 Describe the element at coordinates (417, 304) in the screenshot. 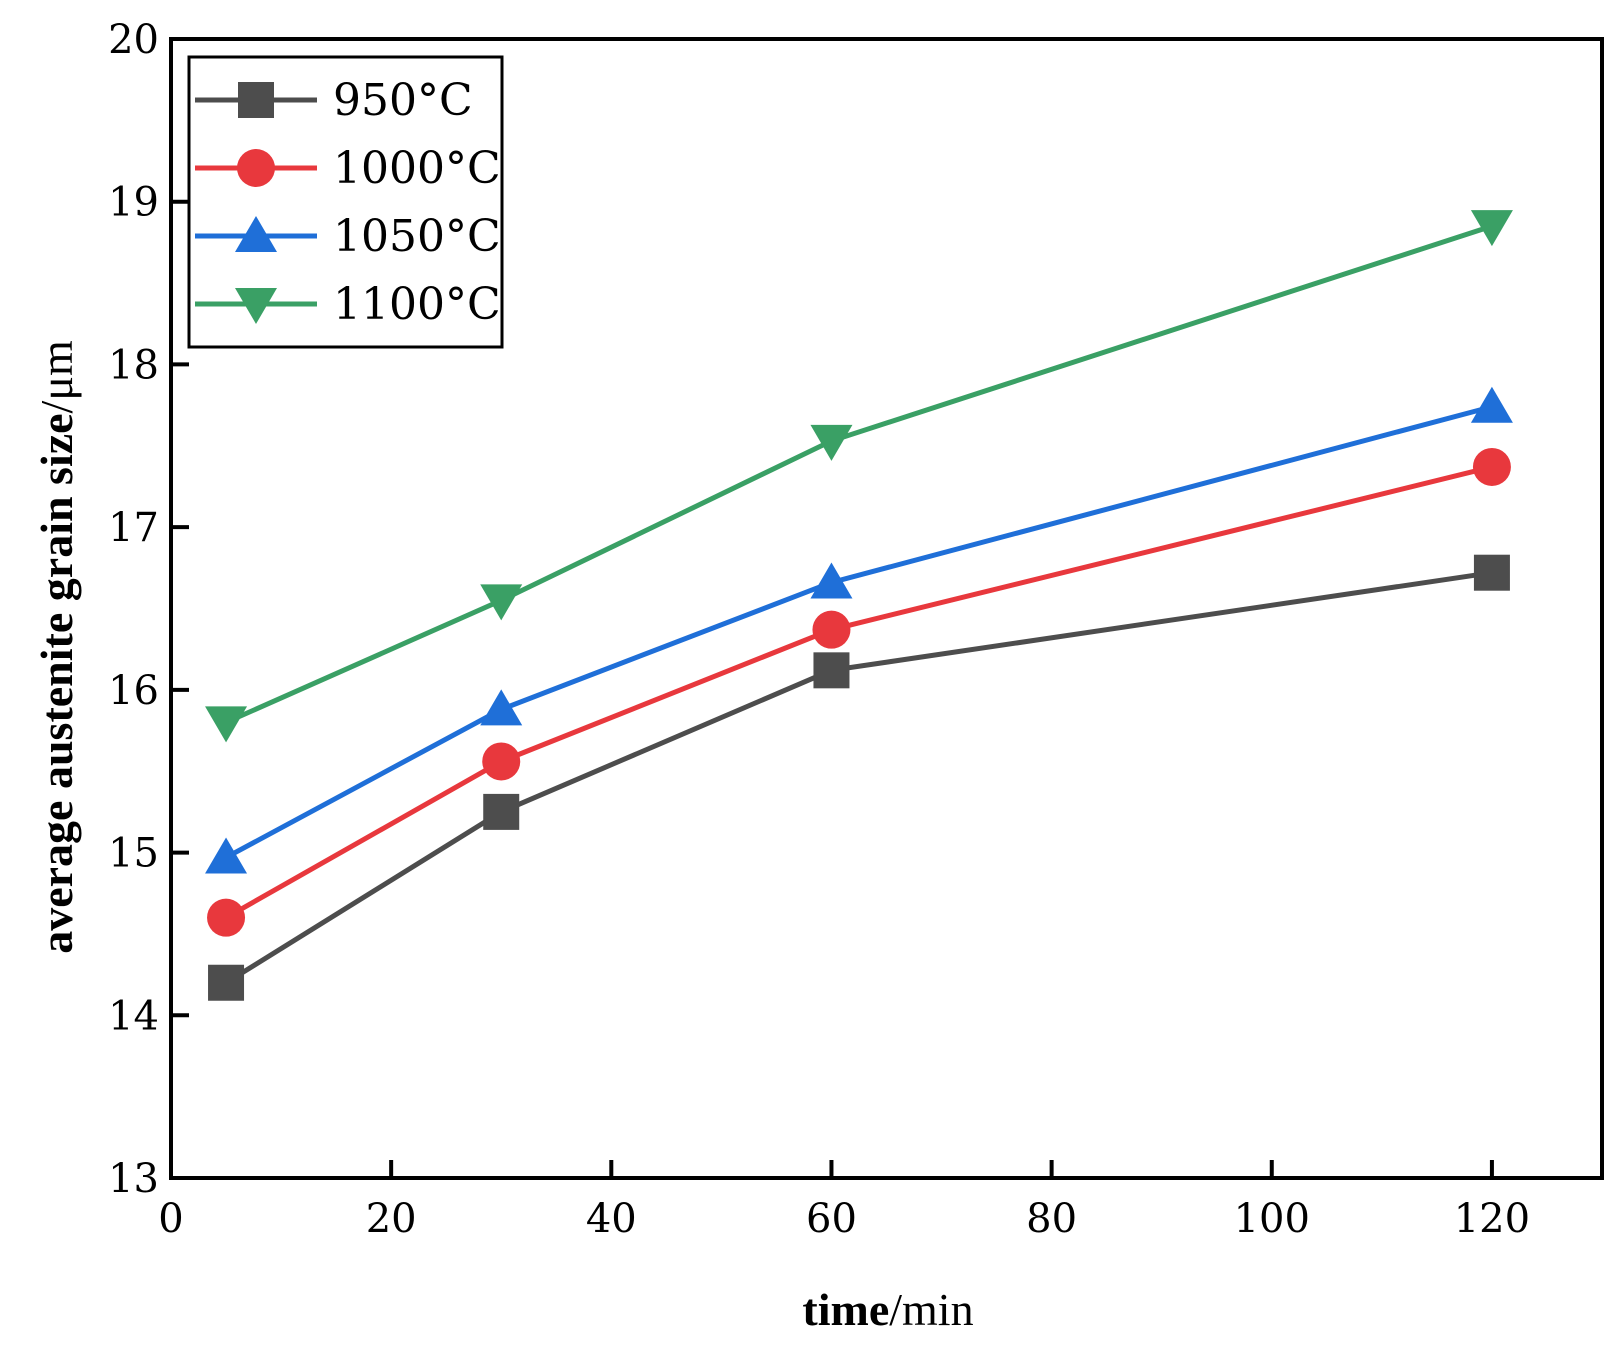

I see `legend-label-1100°C: 1100°C` at that location.